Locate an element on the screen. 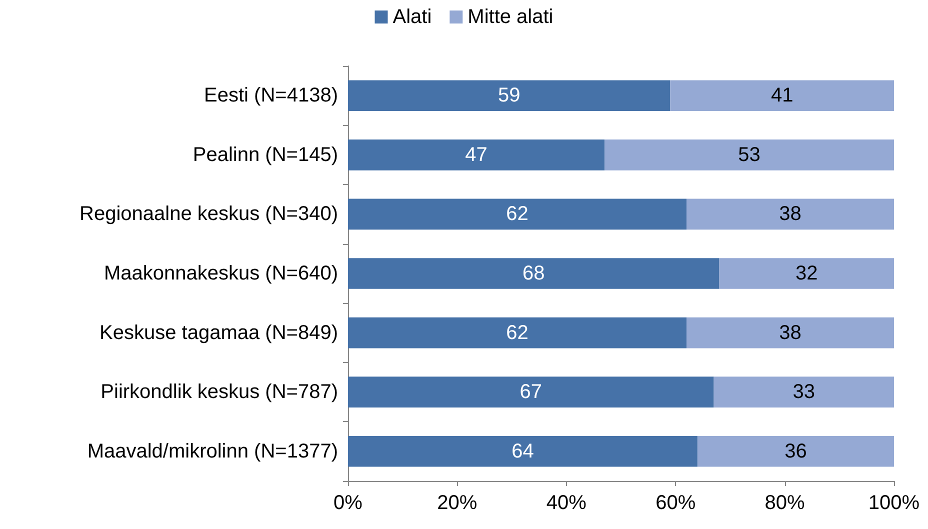 The image size is (928, 529). data-label: 53 is located at coordinates (749, 155).